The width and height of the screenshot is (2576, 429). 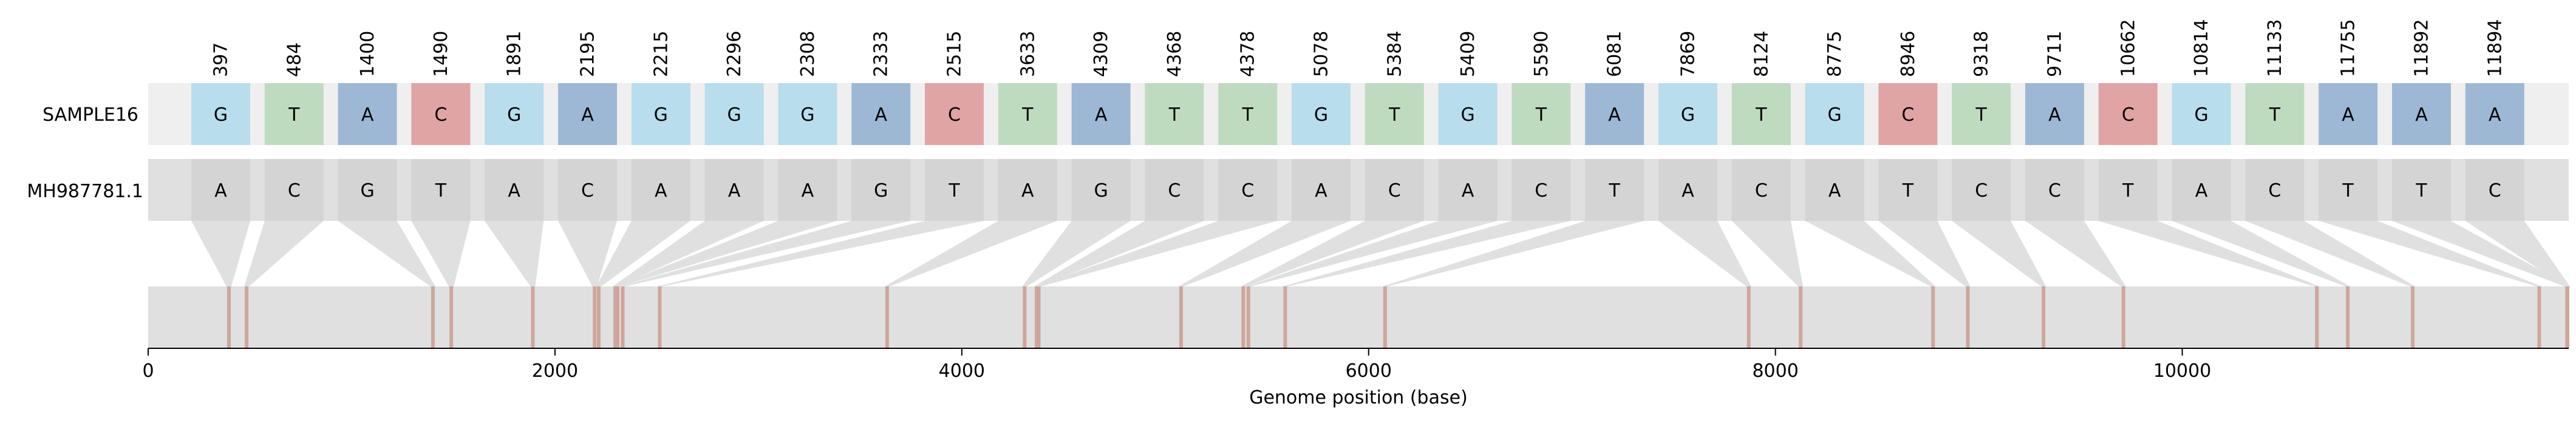 What do you see at coordinates (2201, 48) in the screenshot?
I see `position-label: 10814` at bounding box center [2201, 48].